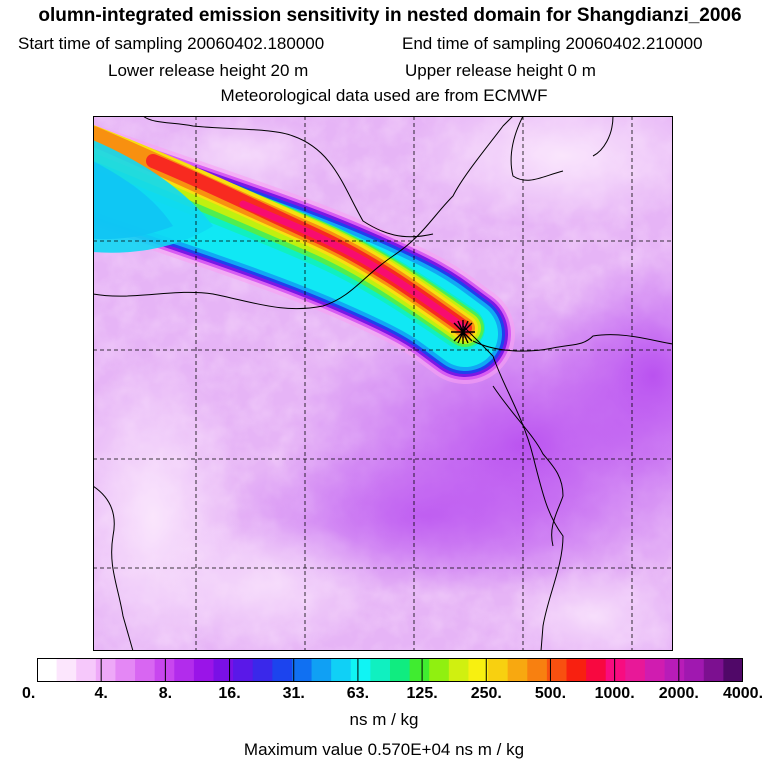  Describe the element at coordinates (500, 70) in the screenshot. I see `upper-release-label: Upper release height 0 m` at that location.